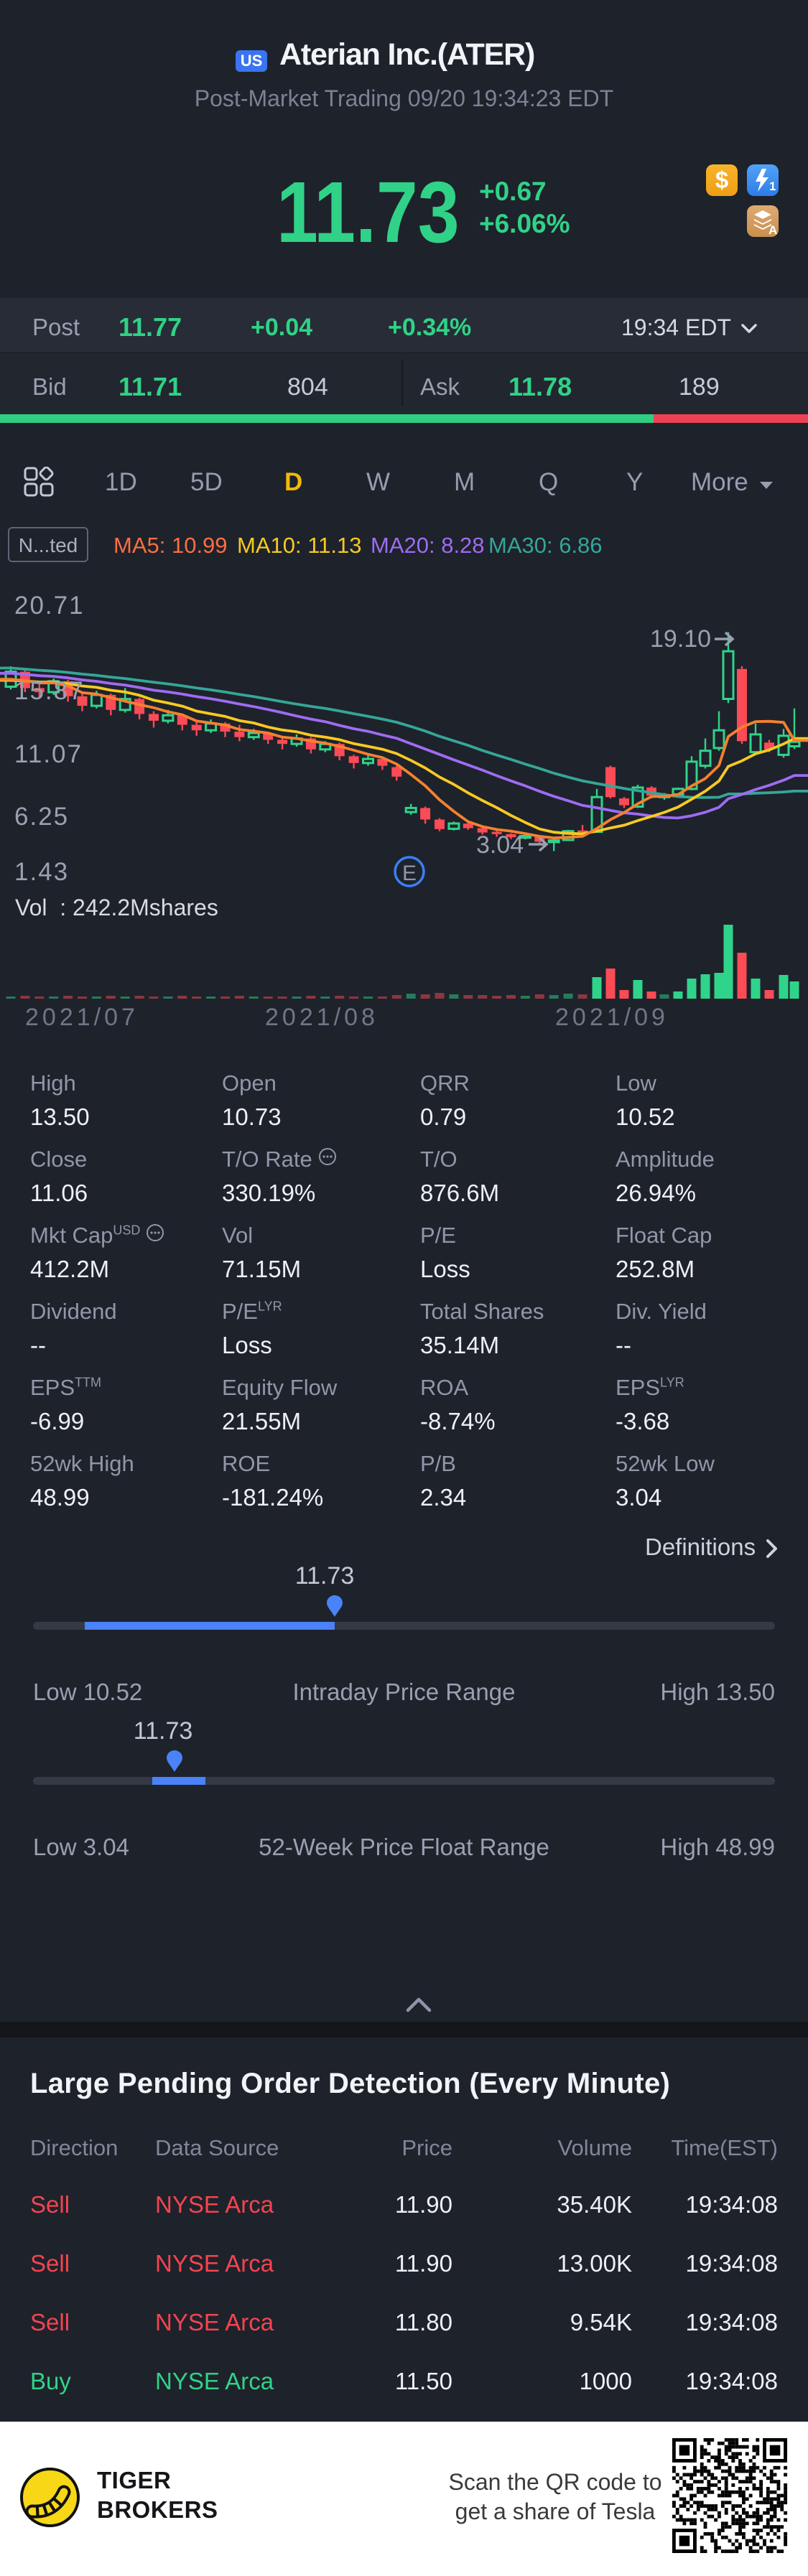  Describe the element at coordinates (772, 186) in the screenshot. I see `svg-text: 1` at that location.